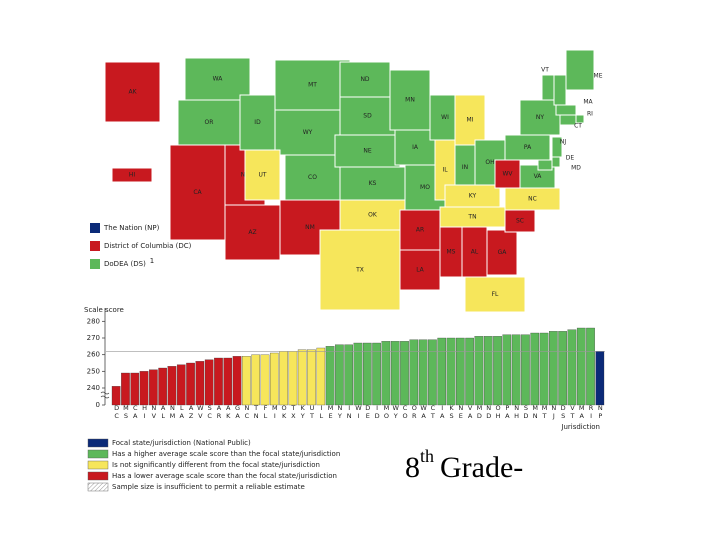 The height and width of the screenshot is (540, 720). Describe the element at coordinates (247, 412) in the screenshot. I see `x-tick-label: NC` at that location.